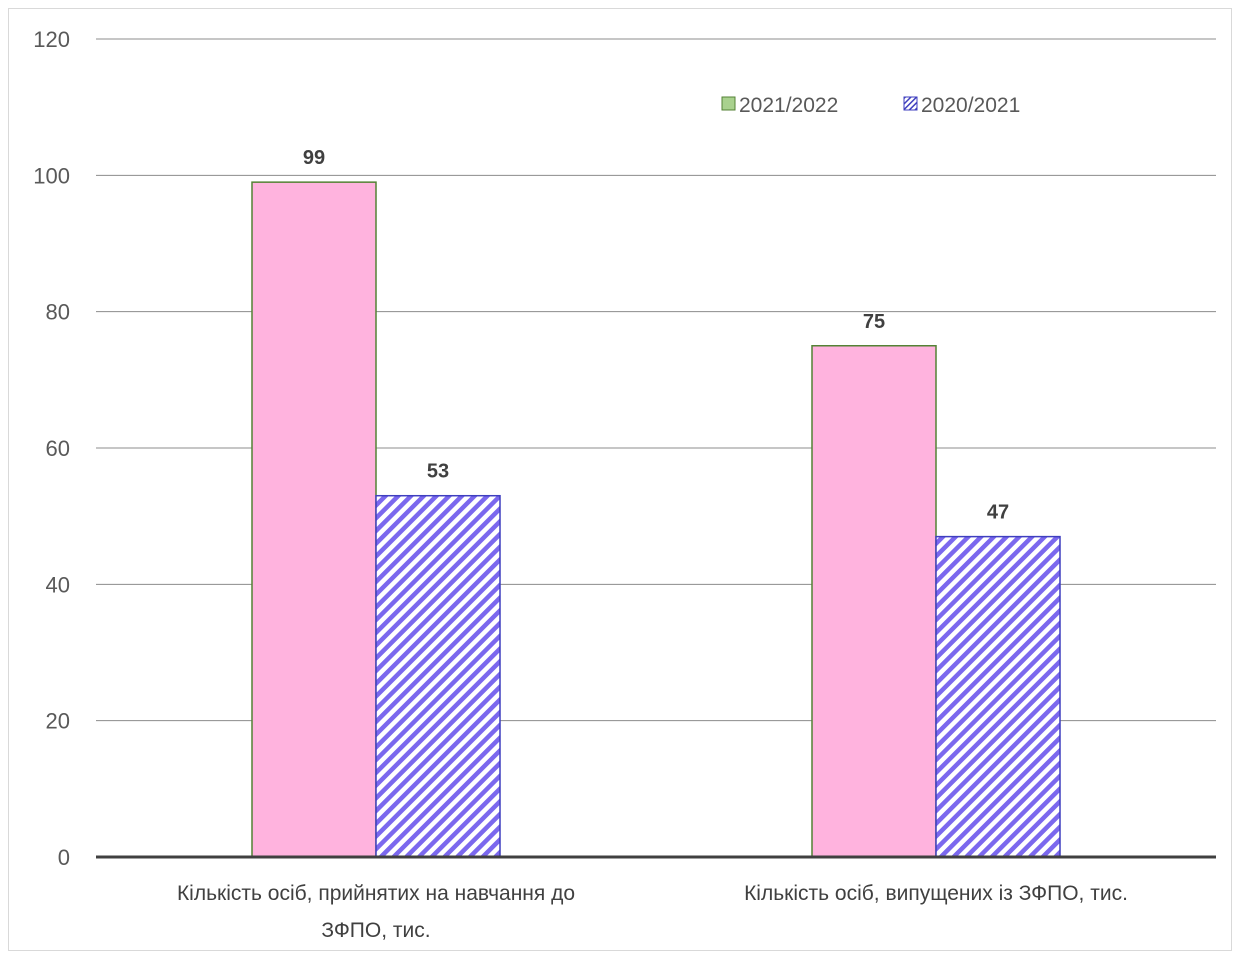  What do you see at coordinates (51, 175) in the screenshot?
I see `y-tick-label: 100` at bounding box center [51, 175].